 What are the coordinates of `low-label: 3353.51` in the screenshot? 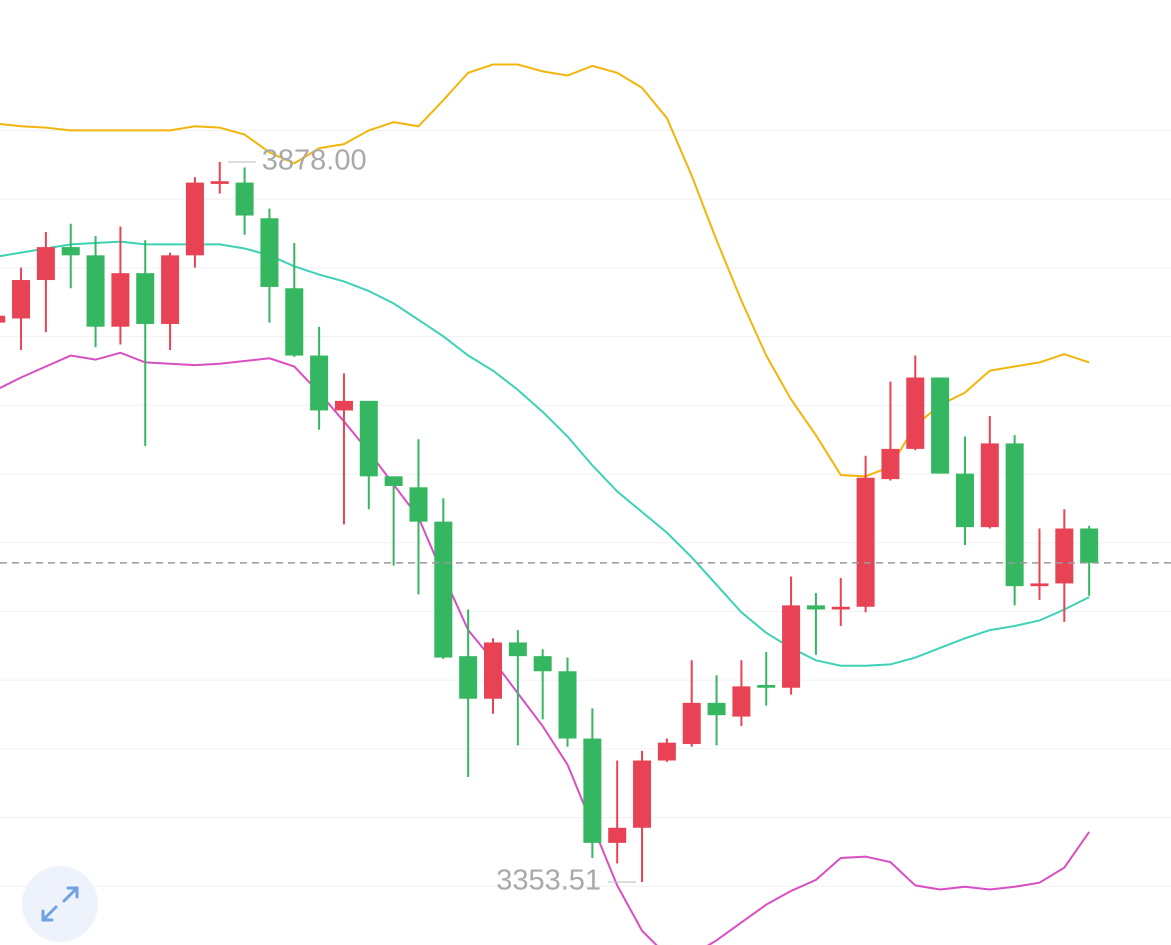 It's located at (548, 881).